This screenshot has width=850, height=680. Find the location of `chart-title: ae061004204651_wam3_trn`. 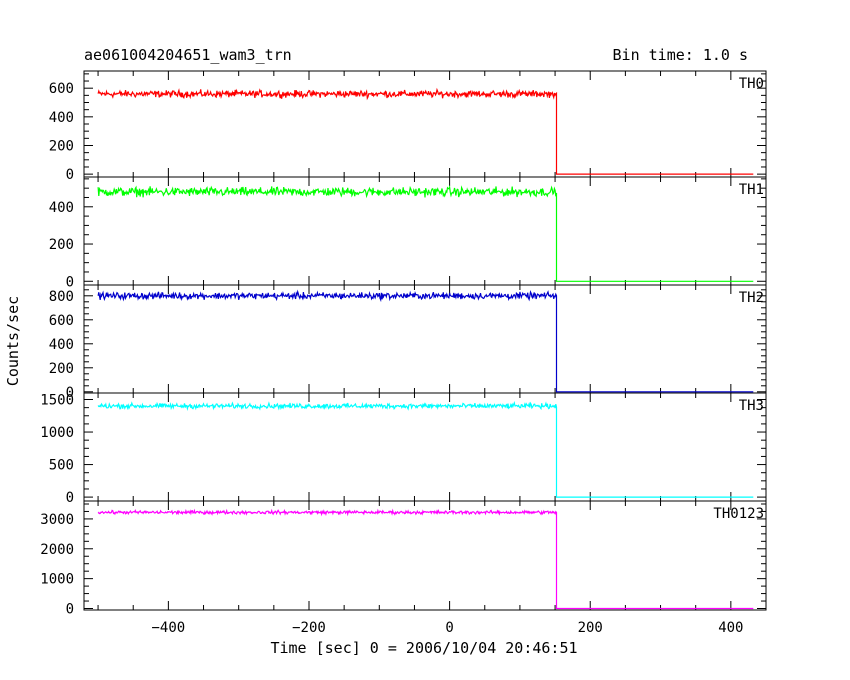

chart-title: ae061004204651_wam3_trn is located at coordinates (188, 55).